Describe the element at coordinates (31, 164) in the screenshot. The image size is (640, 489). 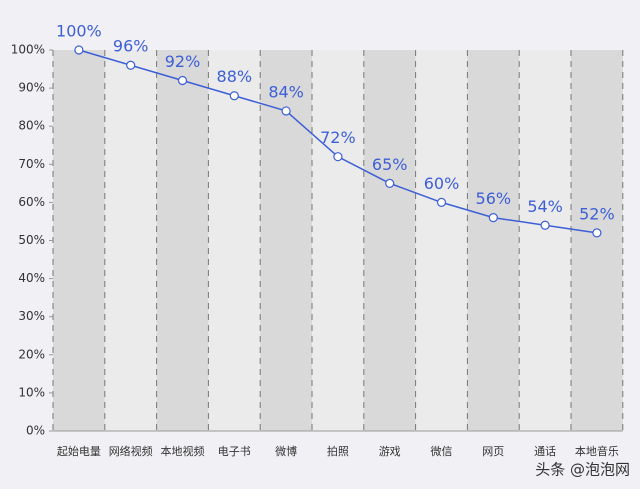
I see `y-tick-label: 70%` at that location.